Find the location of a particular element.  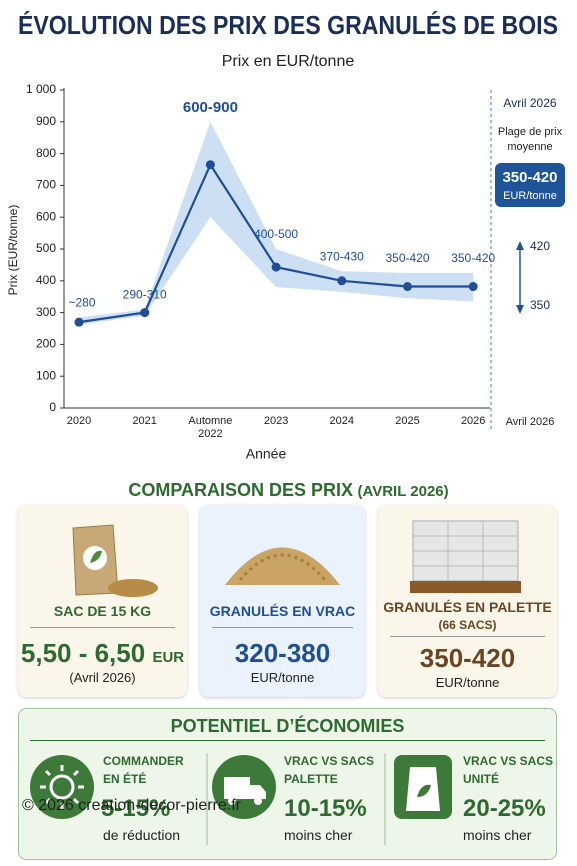

card-currency: EUR is located at coordinates (168, 657).